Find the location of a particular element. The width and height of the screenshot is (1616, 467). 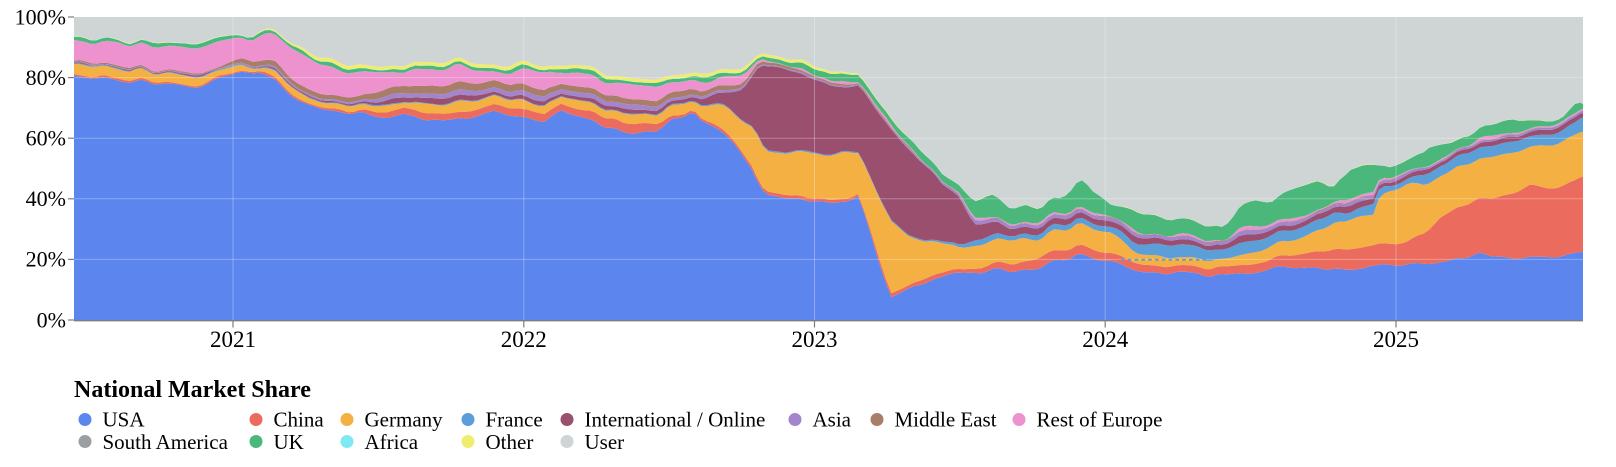

svg-text: 2025 is located at coordinates (1396, 339).